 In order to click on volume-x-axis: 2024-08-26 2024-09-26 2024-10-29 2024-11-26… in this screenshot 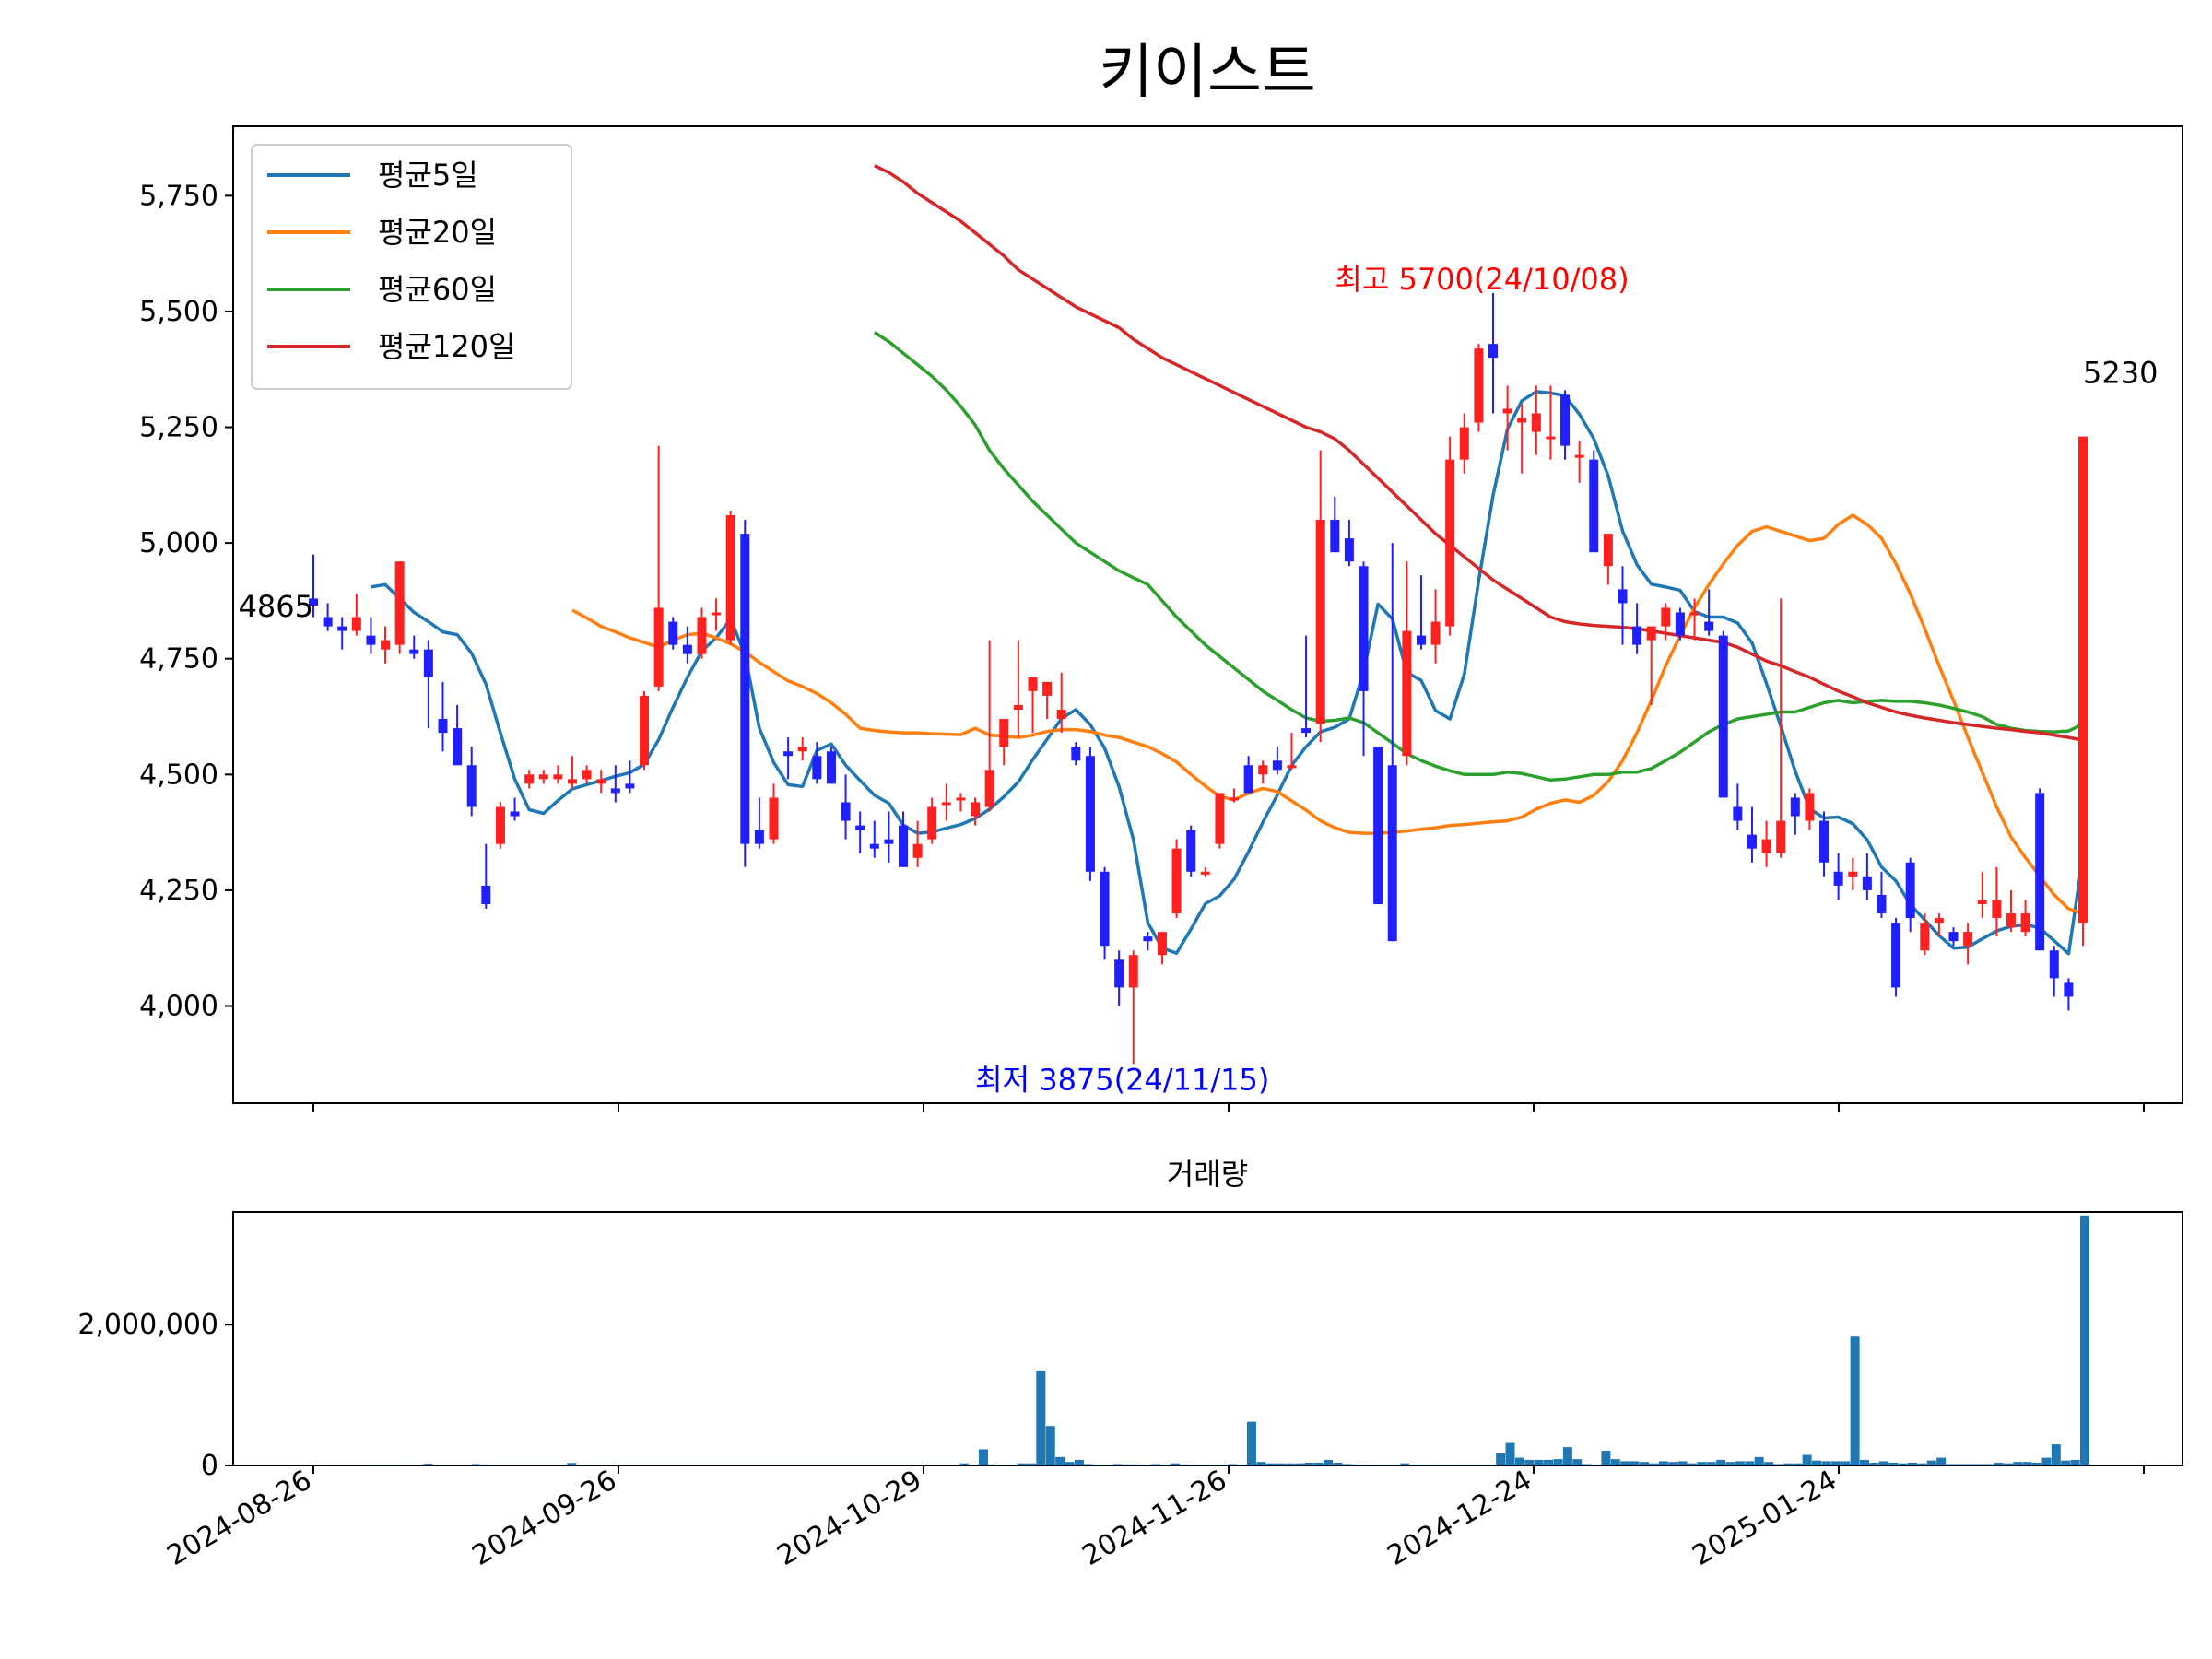, I will do `click(1153, 1518)`.